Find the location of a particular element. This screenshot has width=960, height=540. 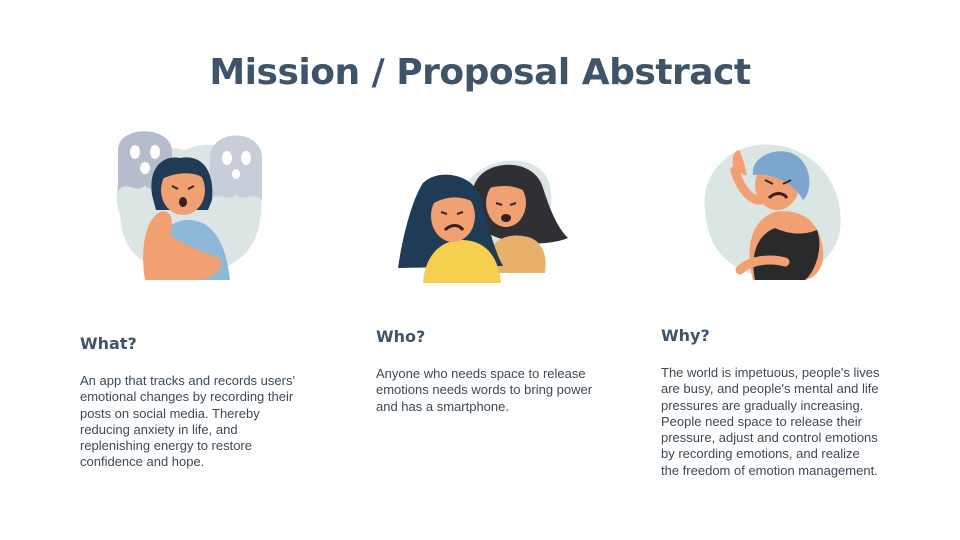

page-title: Mission / Proposal Abstract is located at coordinates (480, 72).